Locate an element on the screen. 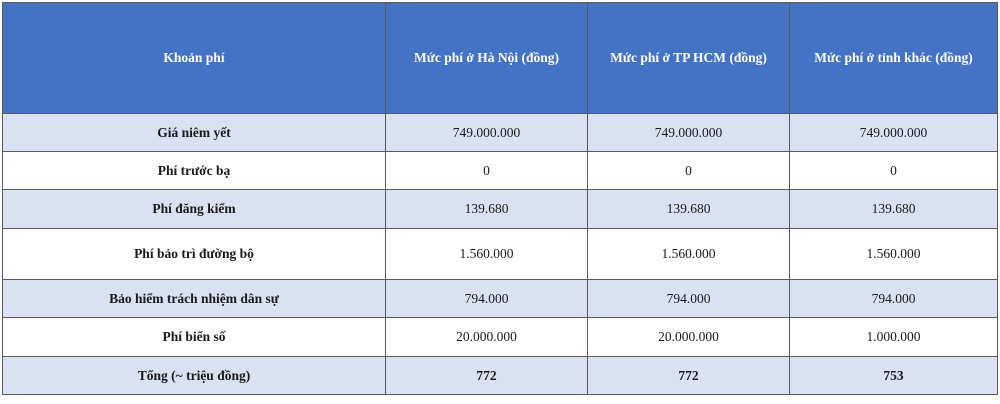 The height and width of the screenshot is (404, 1000). cell-other: 1.000.000 is located at coordinates (893, 337).